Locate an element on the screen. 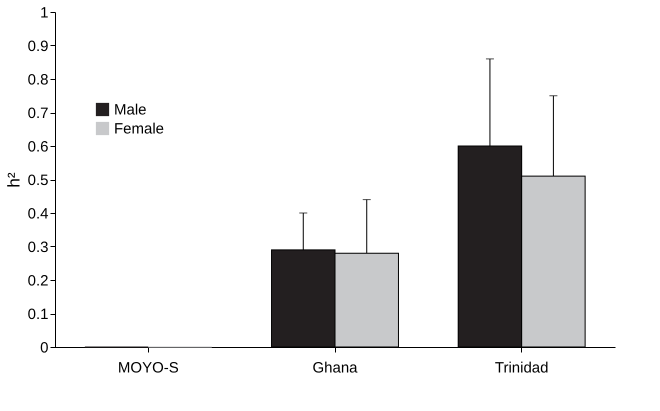  y-tick-label: 1 is located at coordinates (44, 13).